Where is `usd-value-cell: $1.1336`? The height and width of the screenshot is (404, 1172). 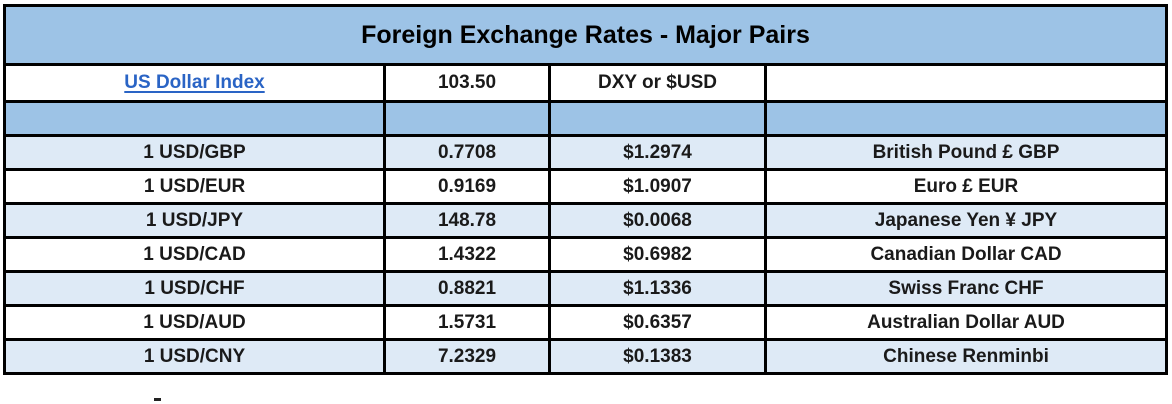 usd-value-cell: $1.1336 is located at coordinates (657, 288).